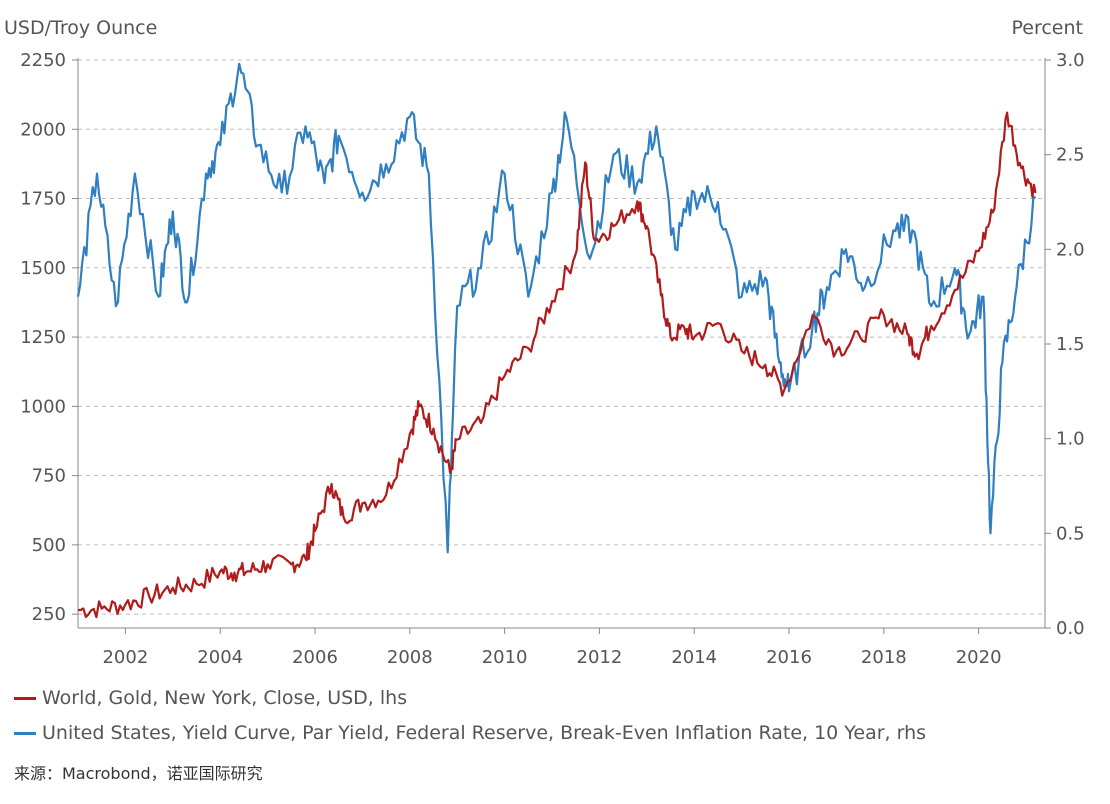 Image resolution: width=1110 pixels, height=804 pixels. Describe the element at coordinates (1070, 628) in the screenshot. I see `y-right-tick-label-0.0: 0.0` at that location.